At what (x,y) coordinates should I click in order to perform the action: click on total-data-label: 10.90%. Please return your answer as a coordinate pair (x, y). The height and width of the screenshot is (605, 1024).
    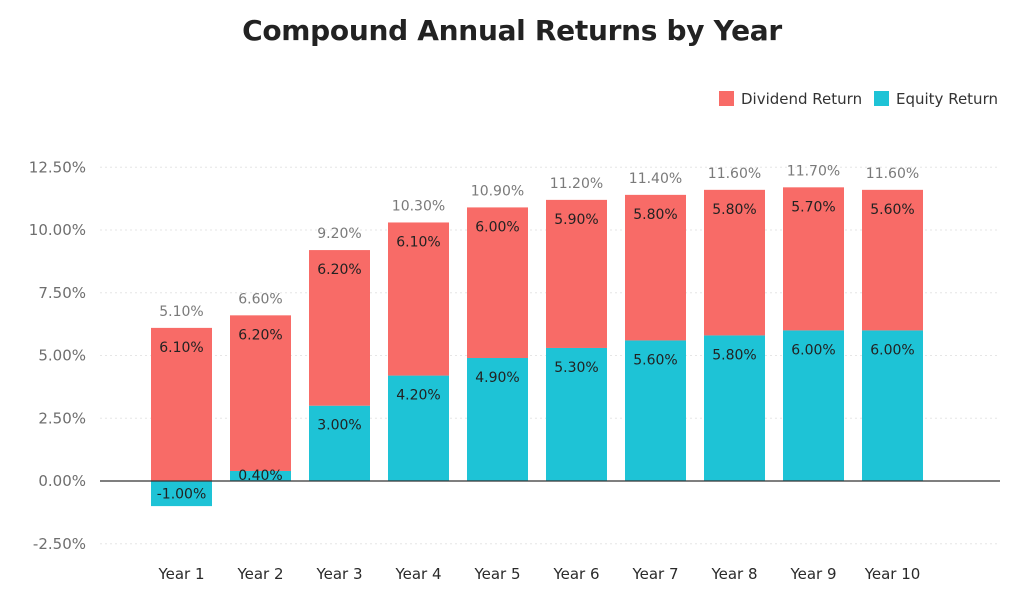
    Looking at the image, I should click on (497, 191).